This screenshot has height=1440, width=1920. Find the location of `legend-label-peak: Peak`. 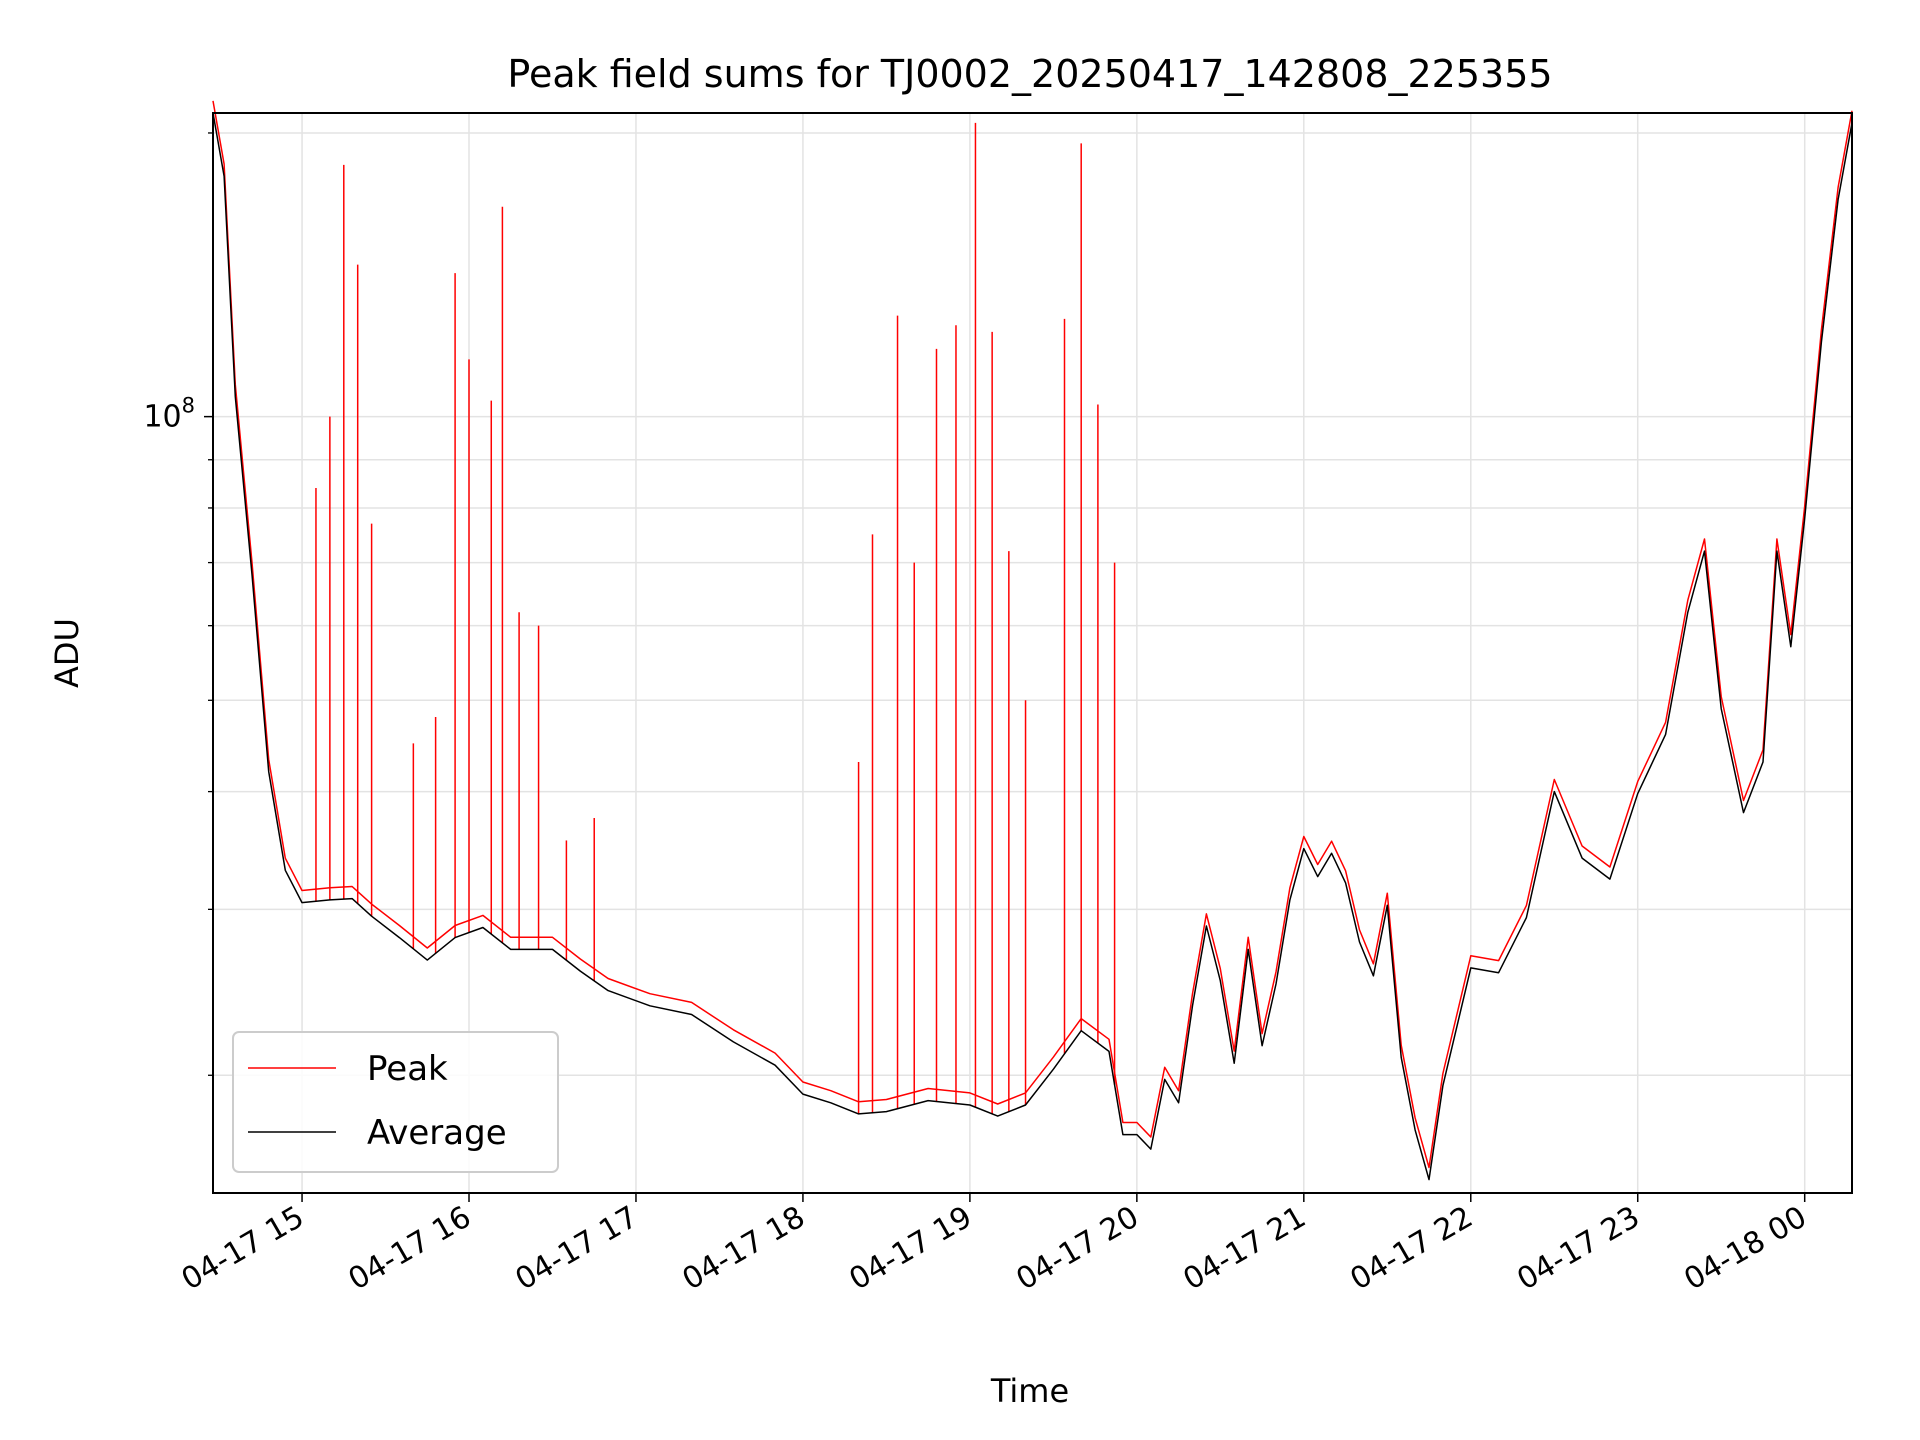

legend-label-peak: Peak is located at coordinates (407, 1069).